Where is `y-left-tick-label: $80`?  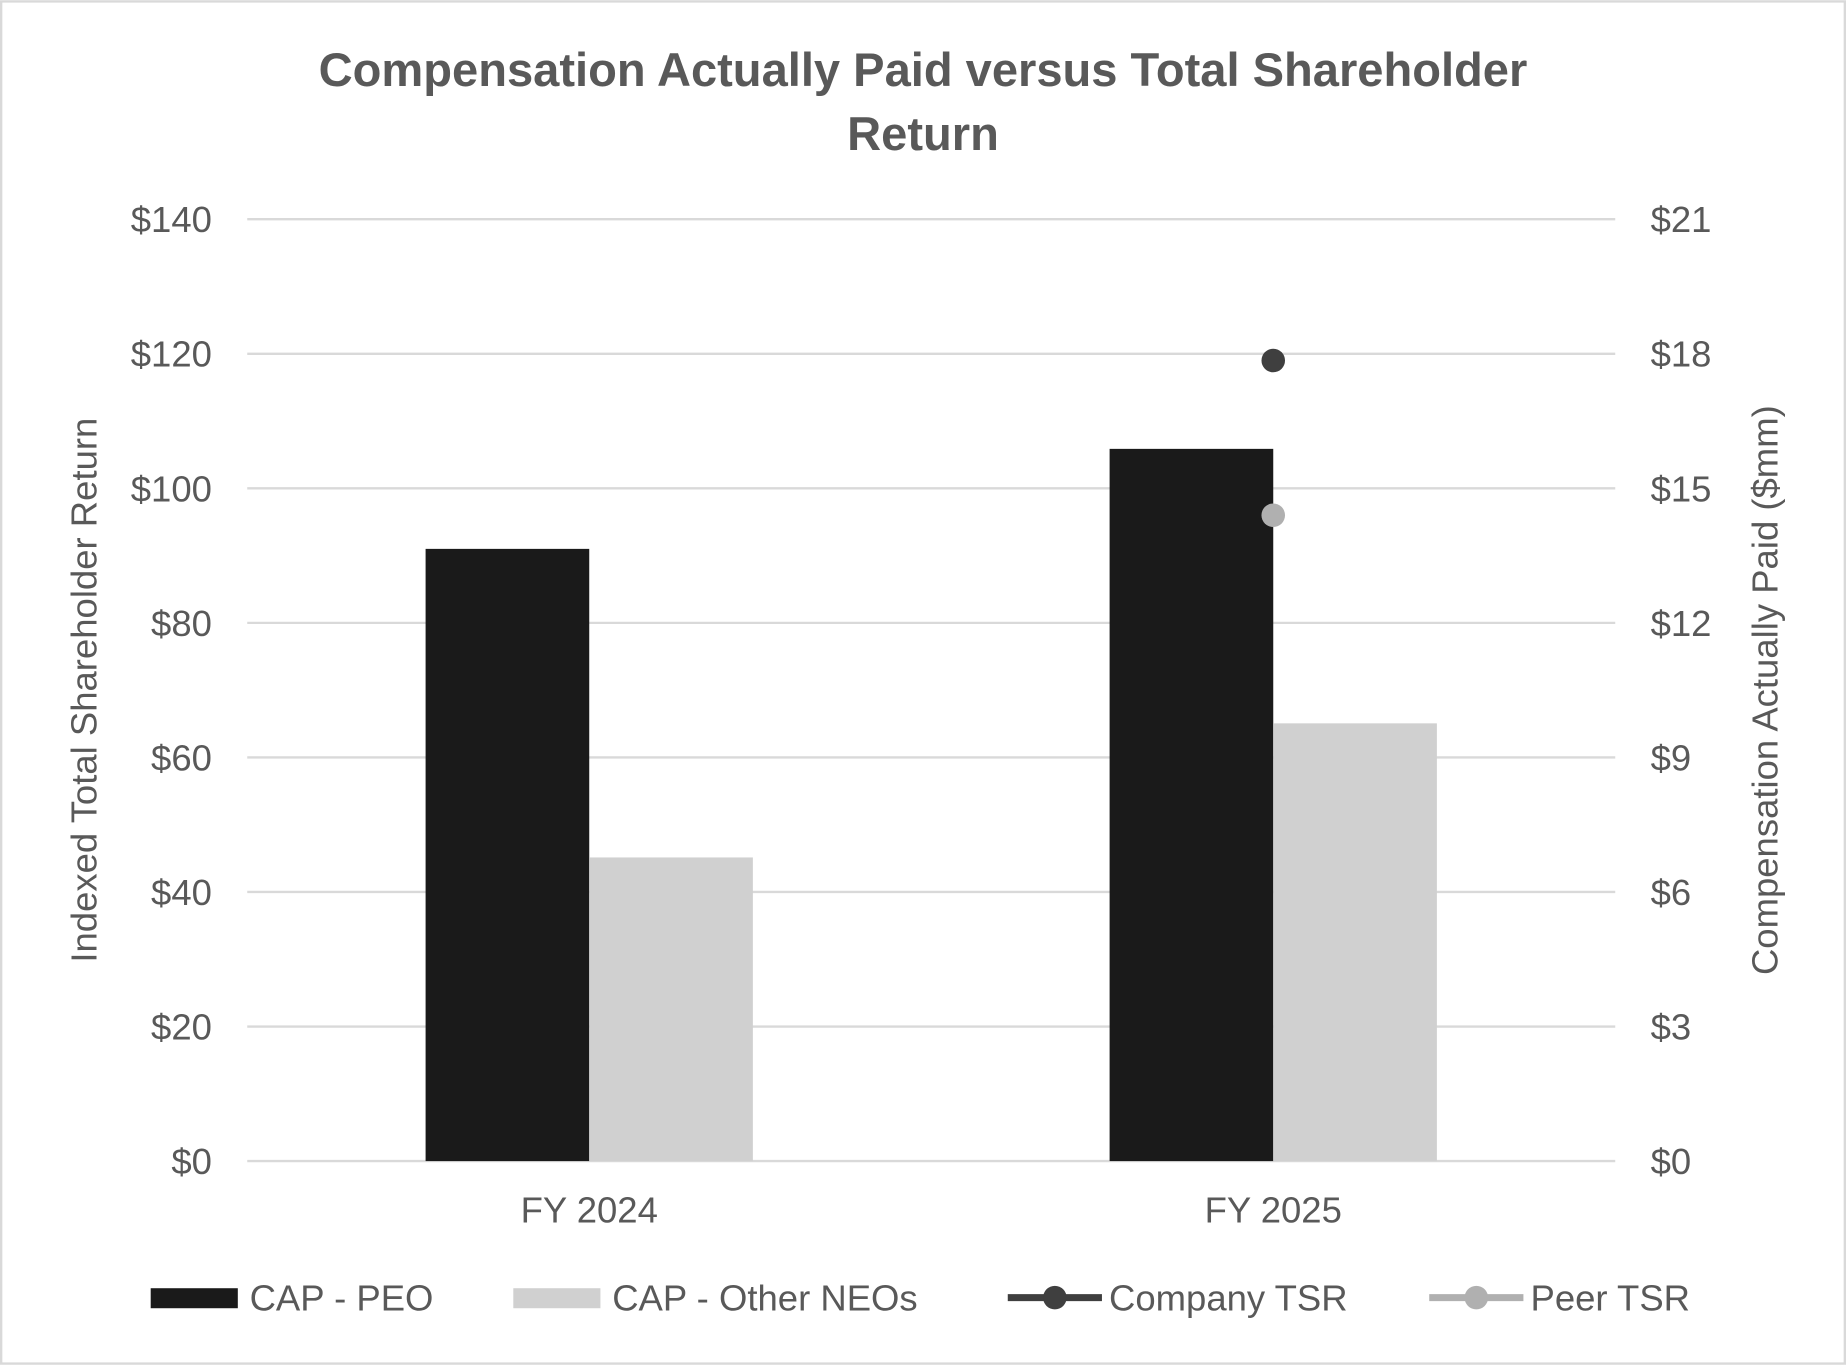 y-left-tick-label: $80 is located at coordinates (181, 623).